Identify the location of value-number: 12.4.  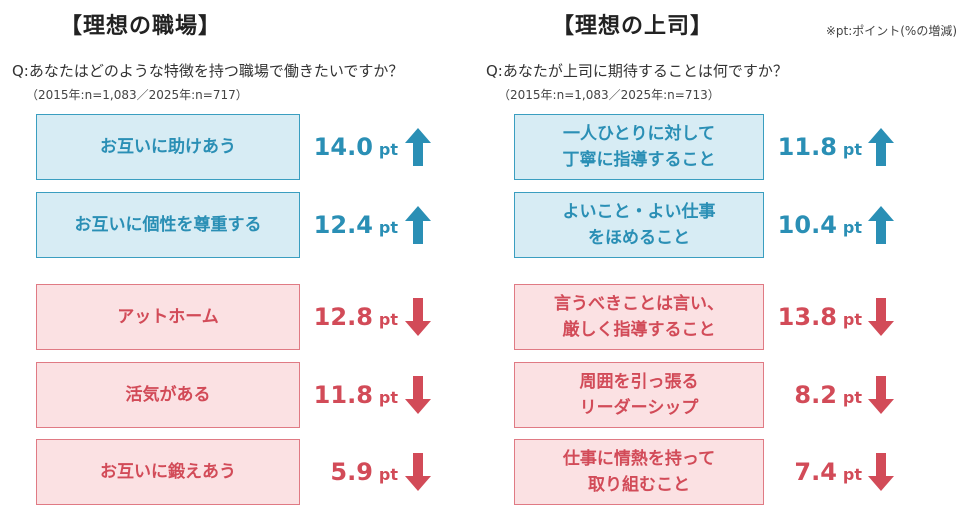
(343, 225).